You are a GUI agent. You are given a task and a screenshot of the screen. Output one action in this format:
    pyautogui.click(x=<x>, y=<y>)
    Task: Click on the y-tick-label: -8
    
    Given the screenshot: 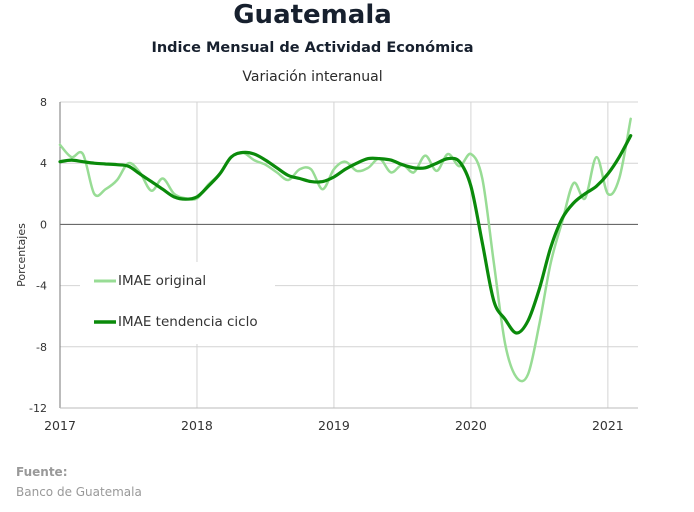 What is the action you would take?
    pyautogui.click(x=41, y=347)
    